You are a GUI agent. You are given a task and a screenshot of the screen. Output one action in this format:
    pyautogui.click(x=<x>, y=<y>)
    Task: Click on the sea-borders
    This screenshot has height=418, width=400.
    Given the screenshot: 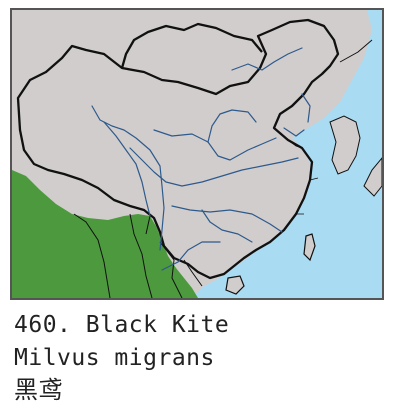 What is the action you would take?
    pyautogui.click(x=138, y=255)
    